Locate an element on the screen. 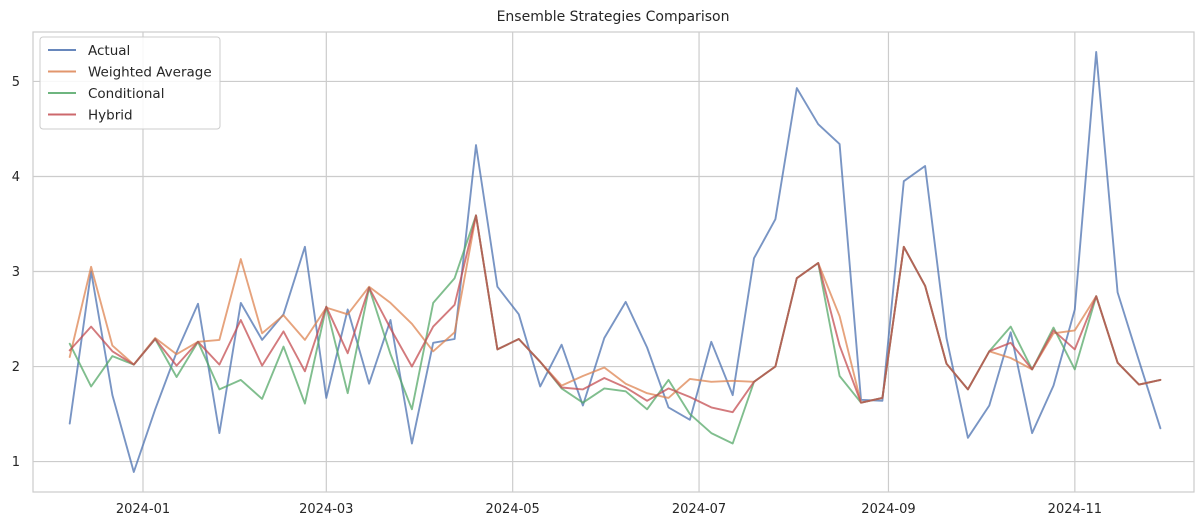  y-tick-label: 3 is located at coordinates (16, 272).